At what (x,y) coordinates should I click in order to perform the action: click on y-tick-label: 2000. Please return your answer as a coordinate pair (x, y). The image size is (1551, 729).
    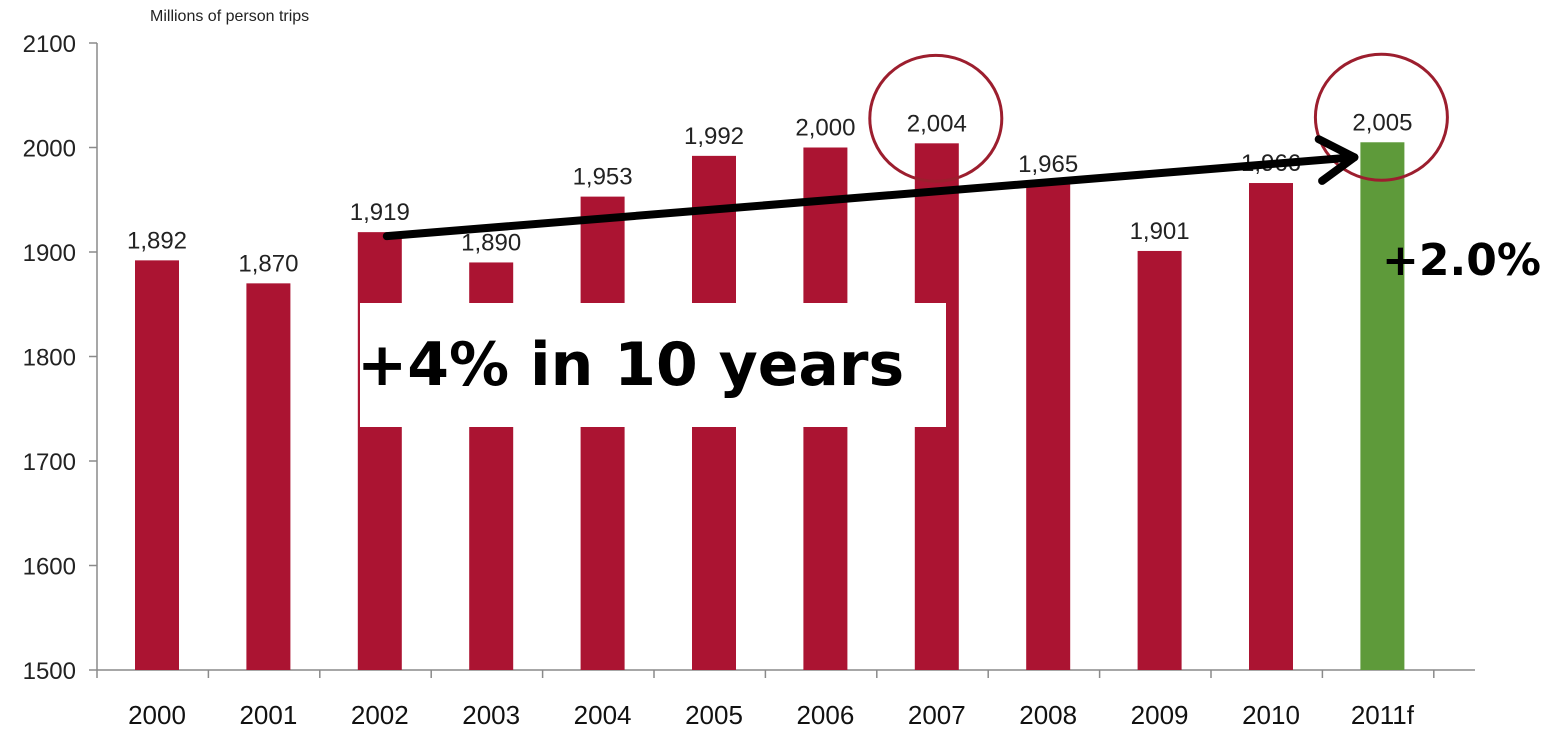
    Looking at the image, I should click on (49, 149).